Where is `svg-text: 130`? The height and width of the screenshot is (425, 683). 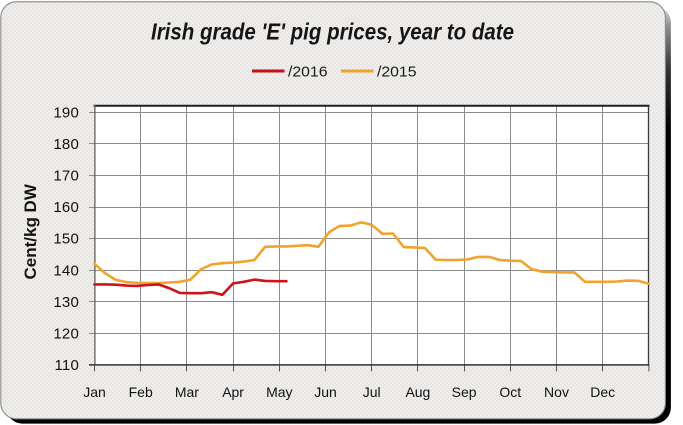
svg-text: 130 is located at coordinates (66, 302).